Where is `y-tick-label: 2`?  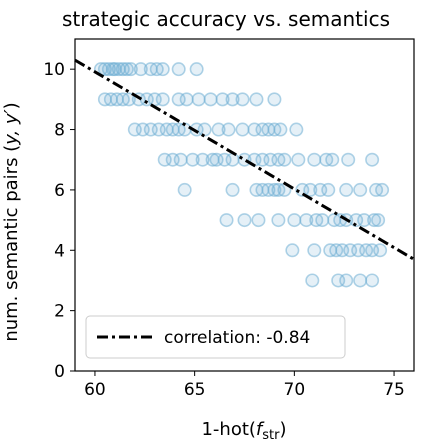
y-tick-label: 2 is located at coordinates (59, 312).